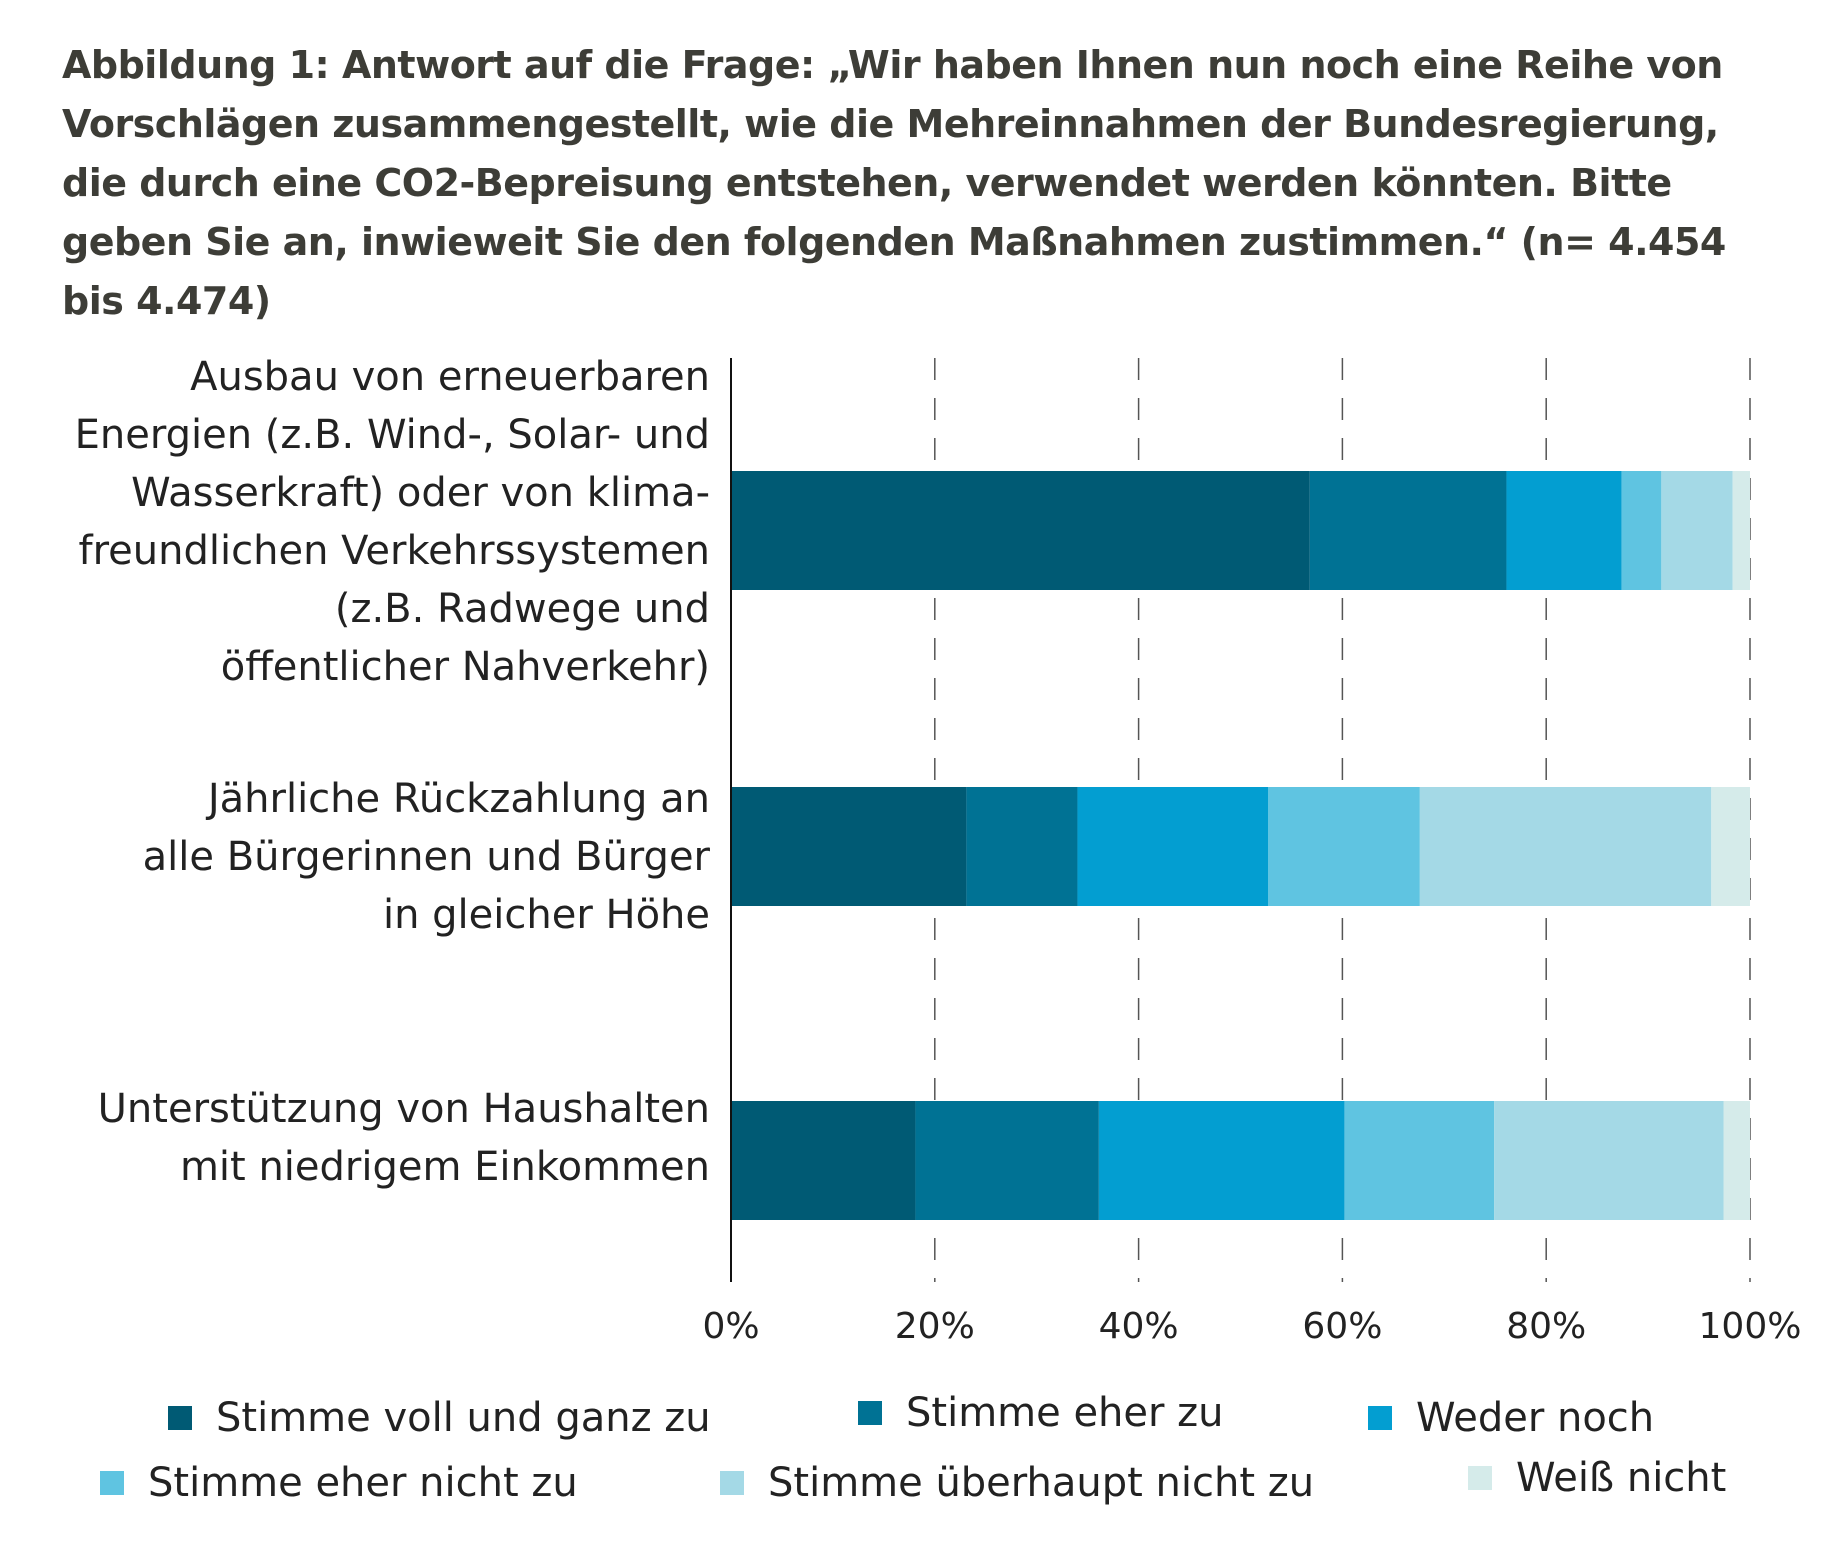 This screenshot has width=1840, height=1566. What do you see at coordinates (1065, 1413) in the screenshot?
I see `legend-label: Stimme eher zu` at bounding box center [1065, 1413].